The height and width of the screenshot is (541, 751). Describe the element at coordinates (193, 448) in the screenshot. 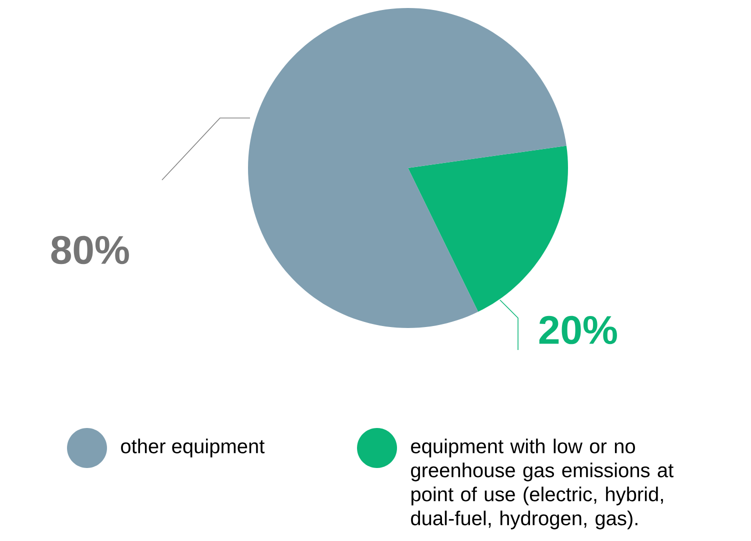

I see `legend-label: other equipment` at that location.